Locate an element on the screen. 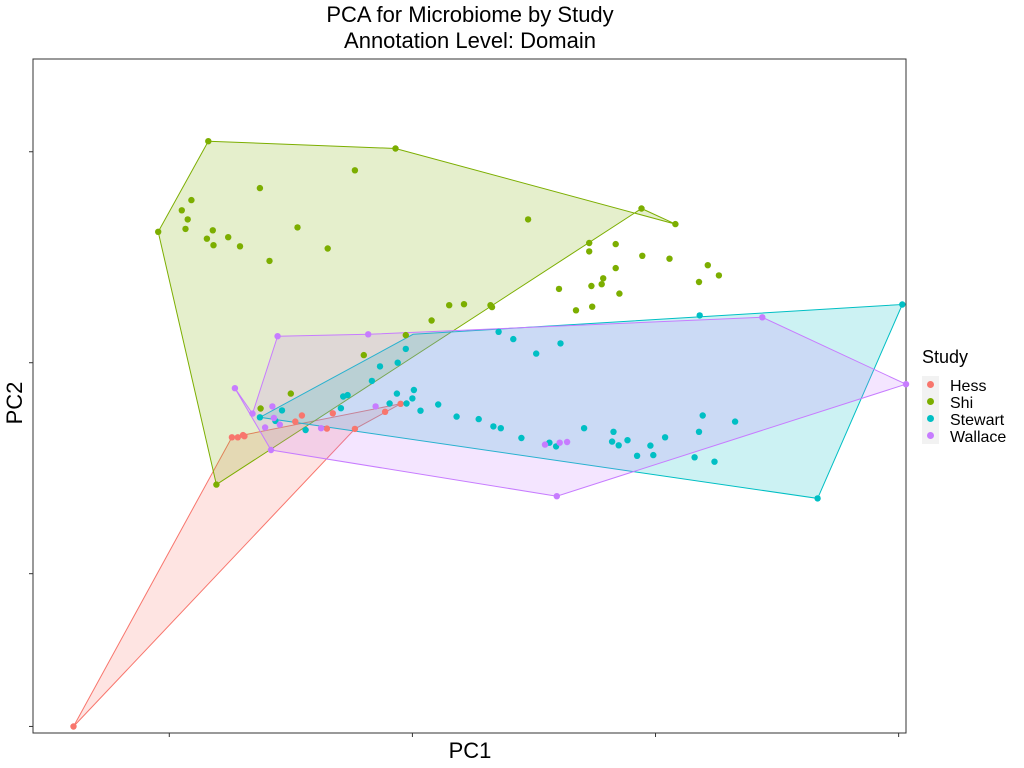 This screenshot has width=1024, height=768. legend-swatch-hess is located at coordinates (930, 384).